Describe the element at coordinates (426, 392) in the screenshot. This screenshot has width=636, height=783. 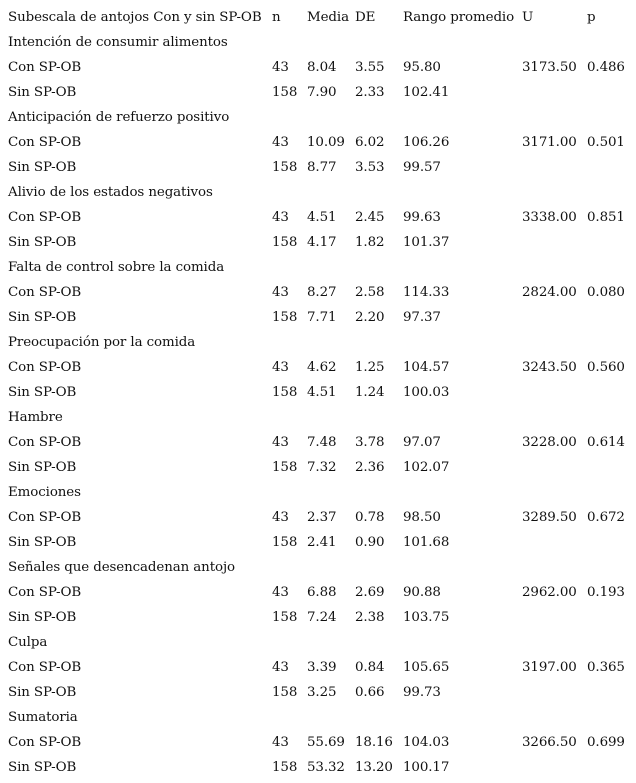
I see `cell-rango: 100.03` at that location.